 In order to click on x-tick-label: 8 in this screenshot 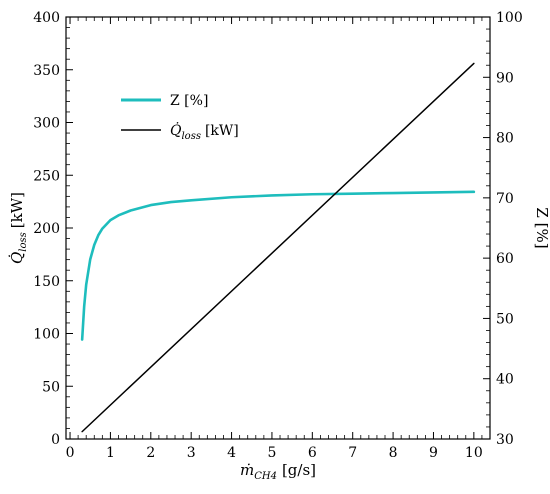, I will do `click(393, 453)`.